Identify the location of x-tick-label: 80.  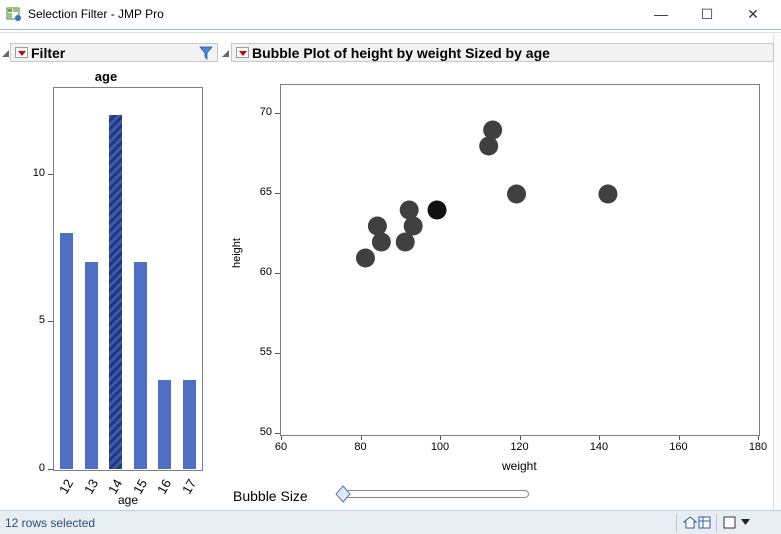
(360, 447).